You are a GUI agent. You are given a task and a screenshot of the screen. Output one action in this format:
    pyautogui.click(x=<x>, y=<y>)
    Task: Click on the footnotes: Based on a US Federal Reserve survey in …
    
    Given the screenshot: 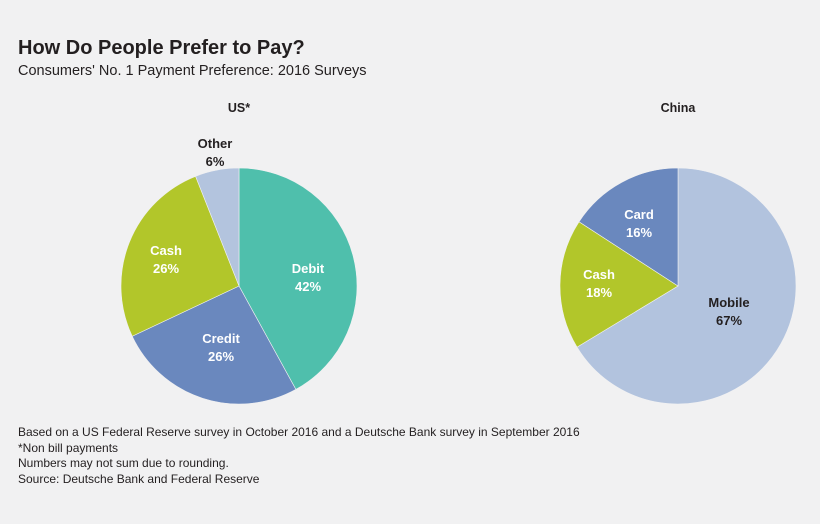 What is the action you would take?
    pyautogui.click(x=299, y=456)
    